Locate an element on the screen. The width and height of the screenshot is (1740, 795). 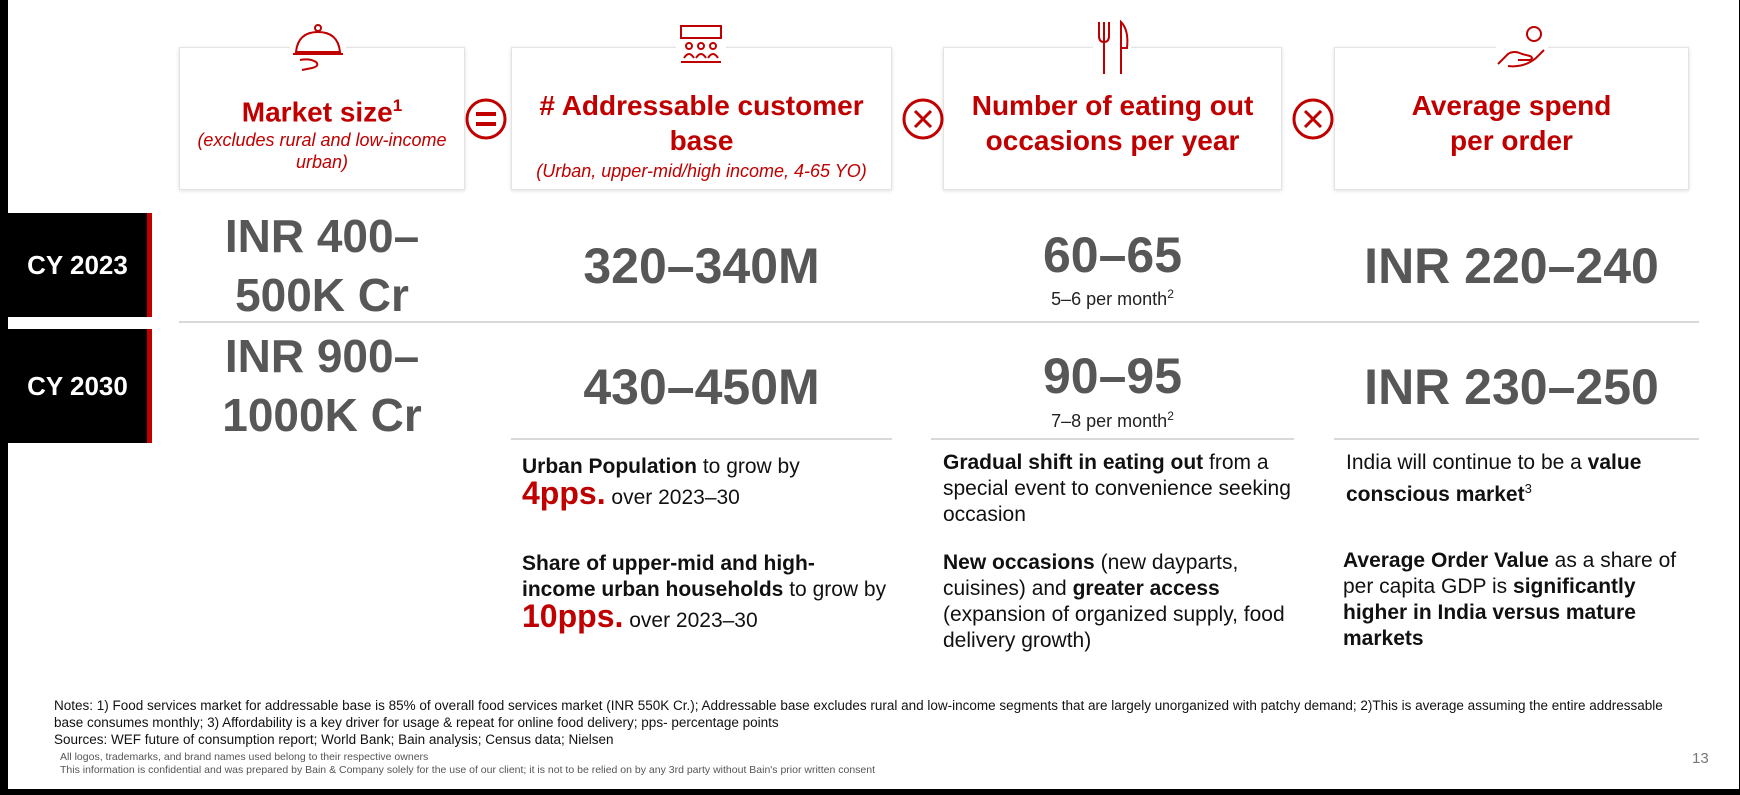
customer-base-subtitle: (Urban, upper-mid/high income, 4-65 YO) is located at coordinates (701, 171).